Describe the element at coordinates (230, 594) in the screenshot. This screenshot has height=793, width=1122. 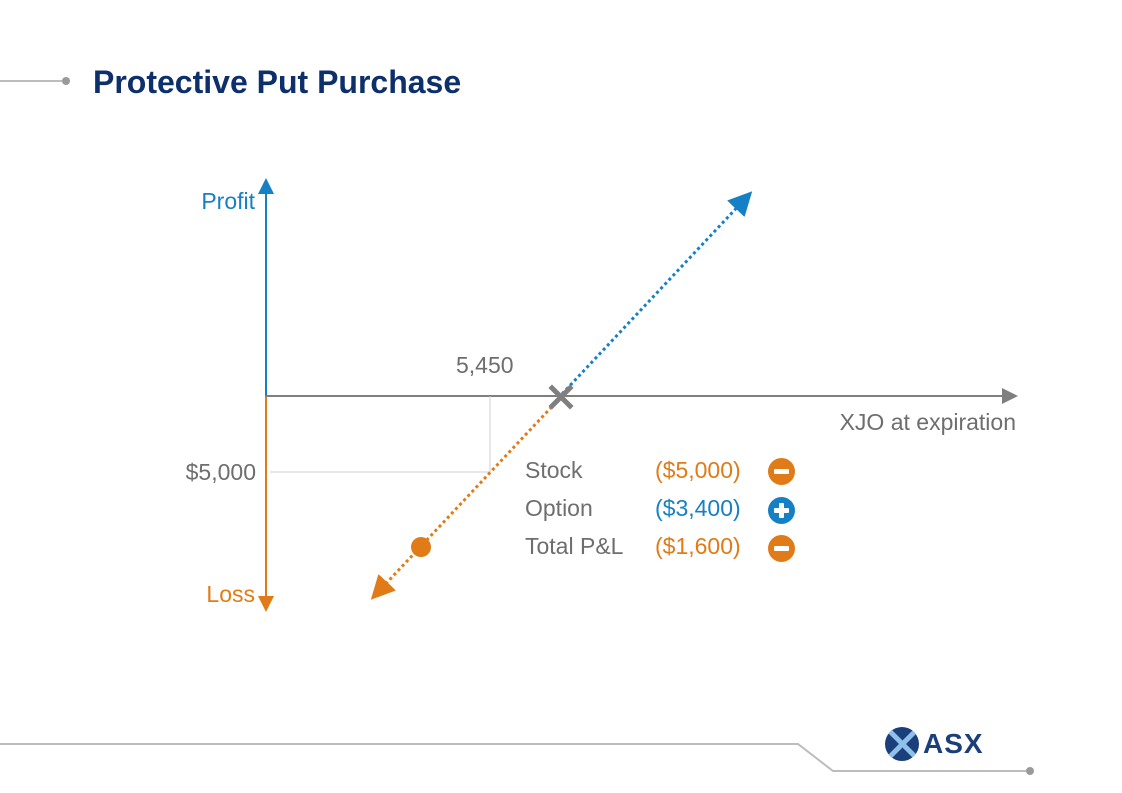
I see `y-axis-loss-label: Loss` at that location.